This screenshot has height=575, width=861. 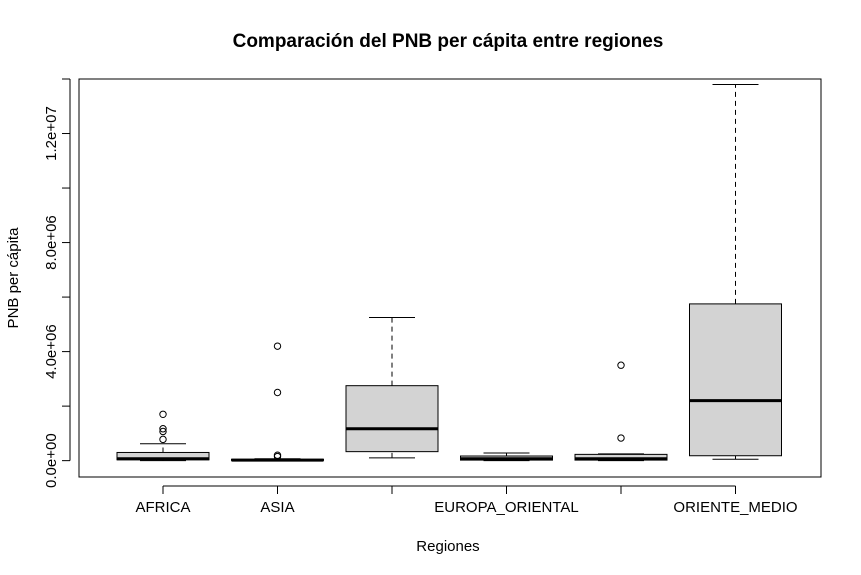 I want to click on y-tick-label: 4.0e+06, so click(x=51, y=351).